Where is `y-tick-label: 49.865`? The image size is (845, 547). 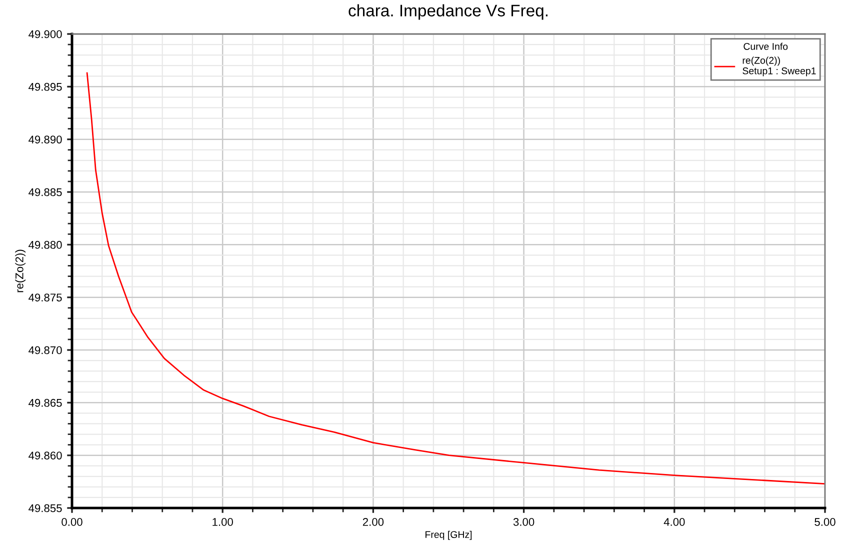
y-tick-label: 49.865 is located at coordinates (45, 402).